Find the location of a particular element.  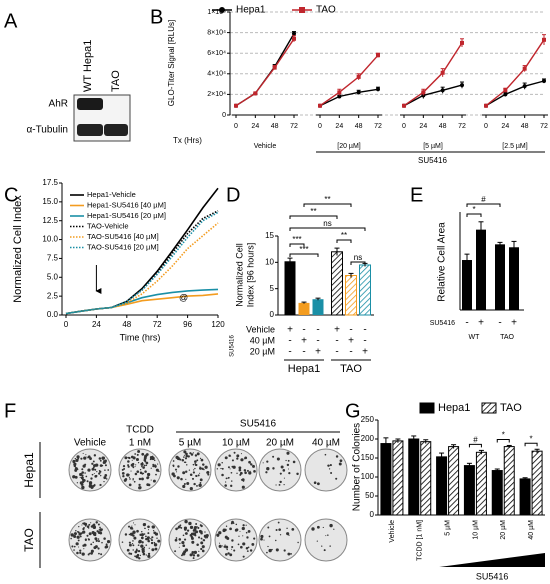

row-label: TAO is located at coordinates (29, 540).